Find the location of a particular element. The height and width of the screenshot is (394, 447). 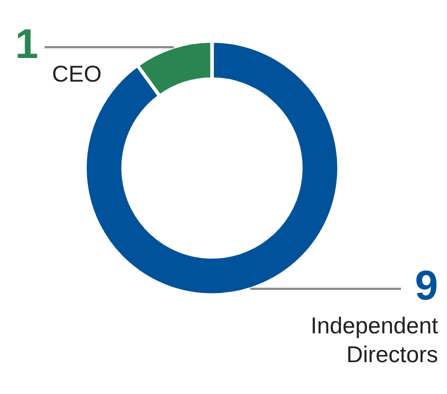

data-label: 9 is located at coordinates (426, 285).